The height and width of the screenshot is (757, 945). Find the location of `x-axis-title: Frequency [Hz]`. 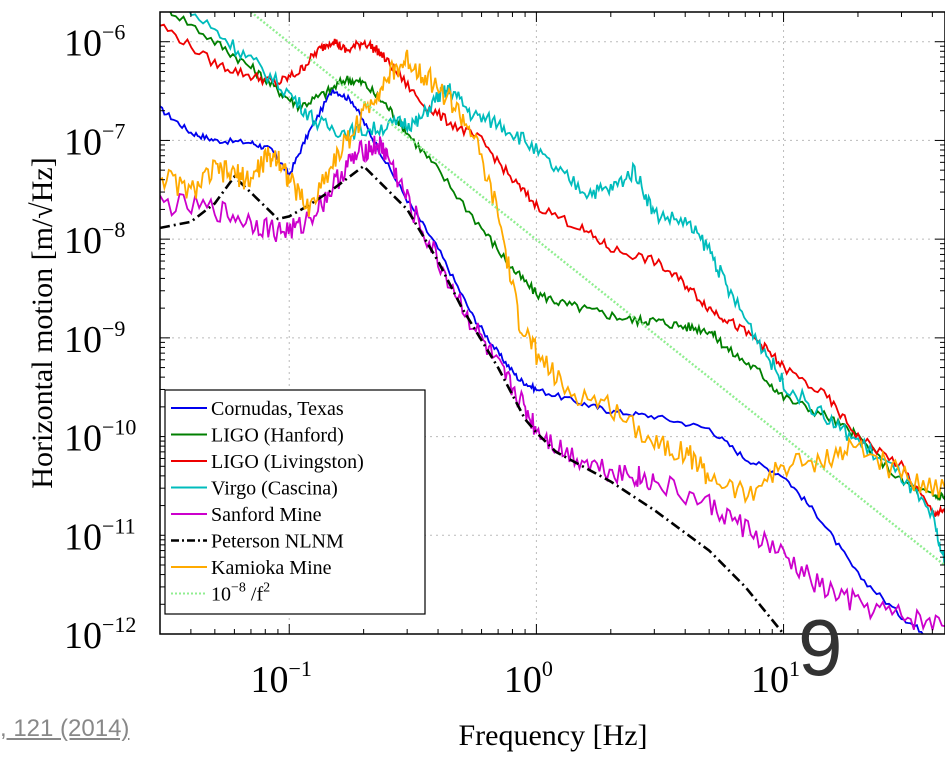

x-axis-title: Frequency [Hz] is located at coordinates (552, 735).